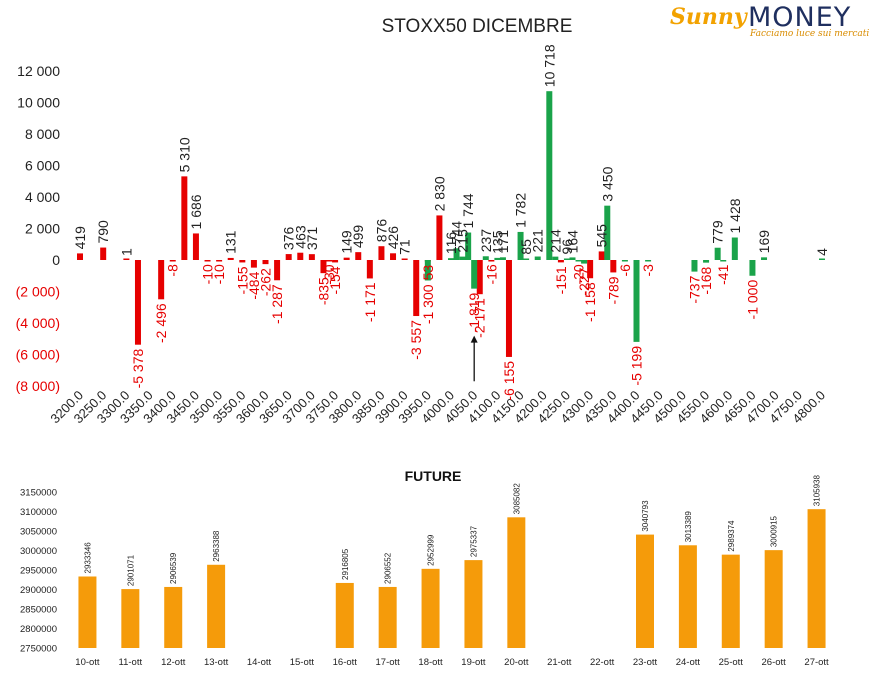 This screenshot has height=679, width=869. What do you see at coordinates (439, 193) in the screenshot?
I see `data-label: 2 830` at bounding box center [439, 193].